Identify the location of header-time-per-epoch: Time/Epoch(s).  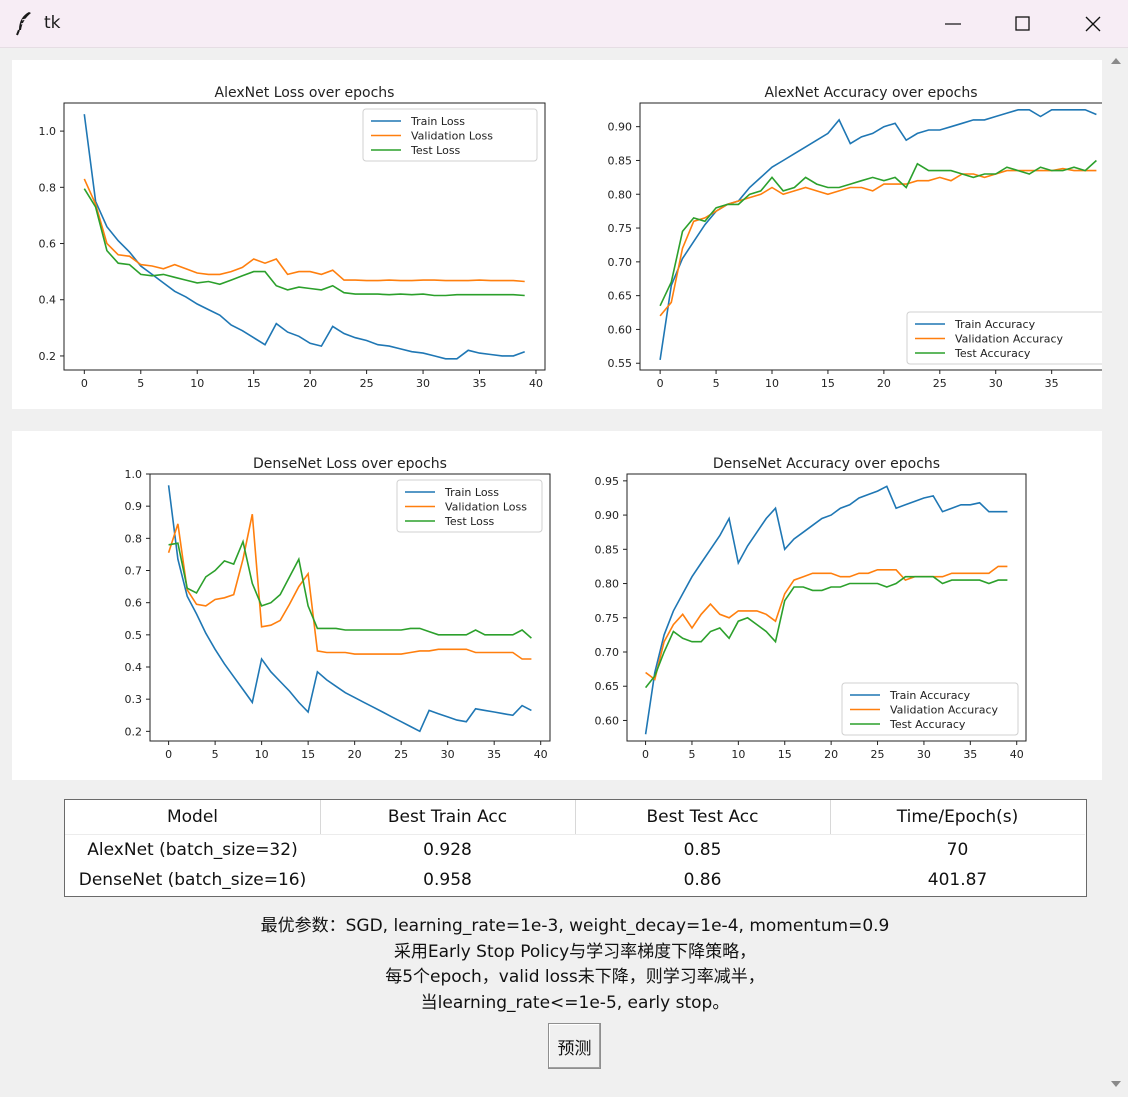
(957, 817).